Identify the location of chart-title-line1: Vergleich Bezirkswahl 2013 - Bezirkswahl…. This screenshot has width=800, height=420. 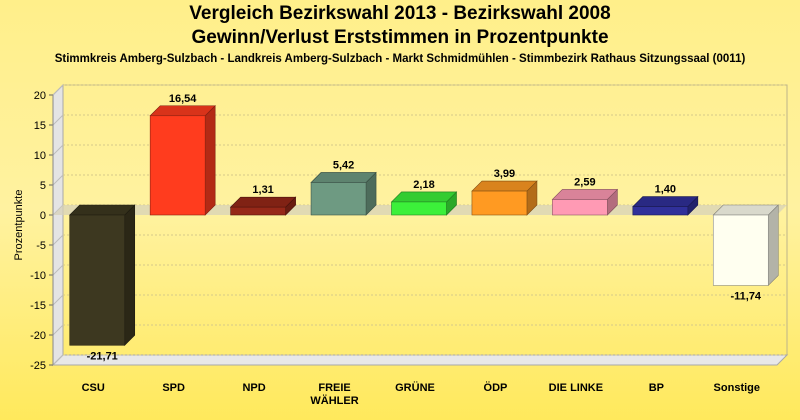
(400, 13).